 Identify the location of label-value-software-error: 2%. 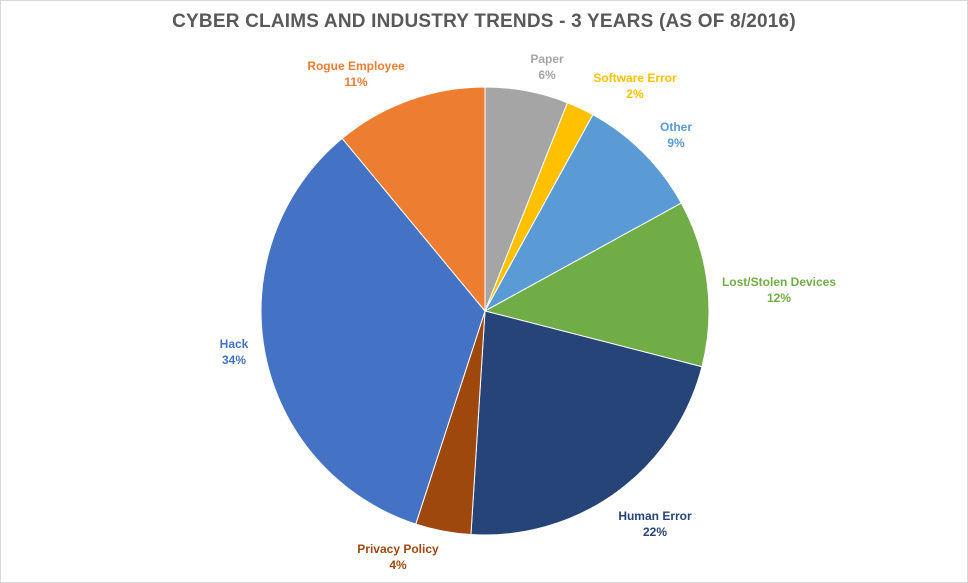
(635, 94).